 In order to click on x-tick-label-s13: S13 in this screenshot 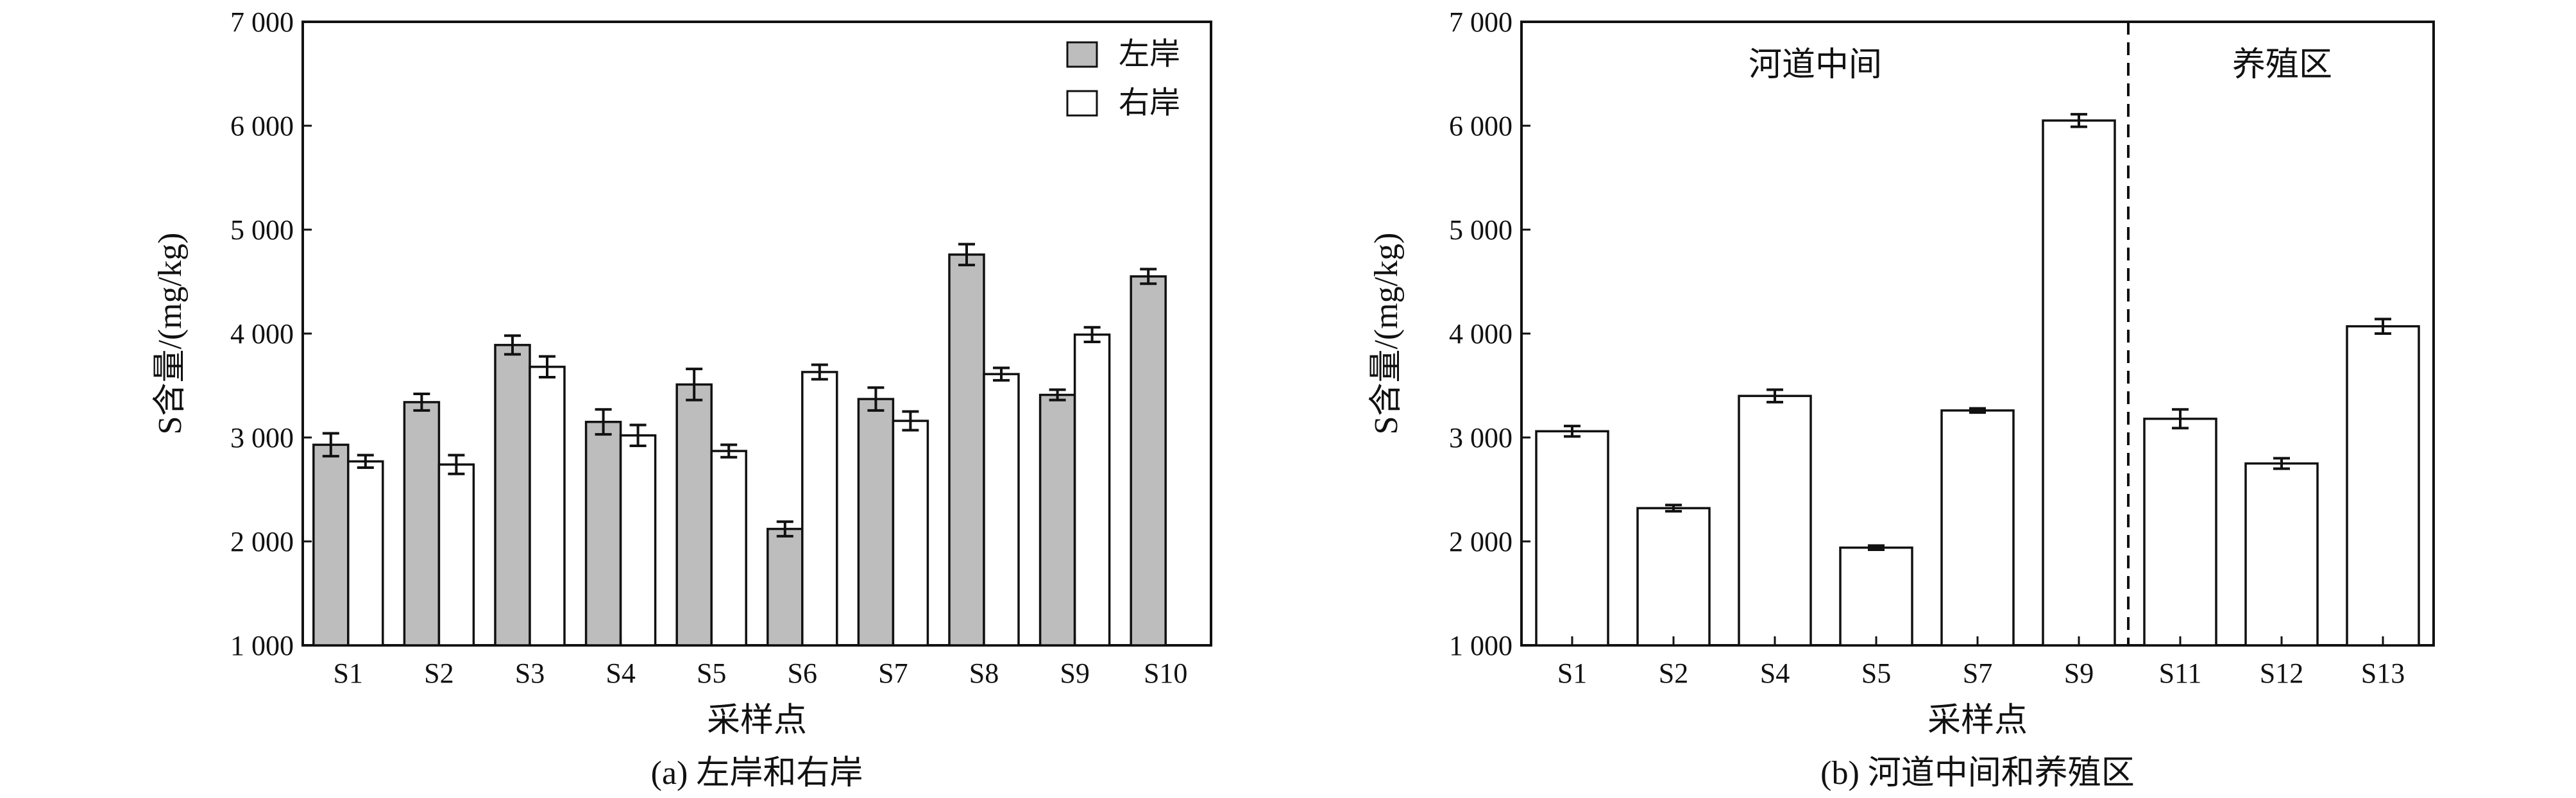, I will do `click(2383, 674)`.